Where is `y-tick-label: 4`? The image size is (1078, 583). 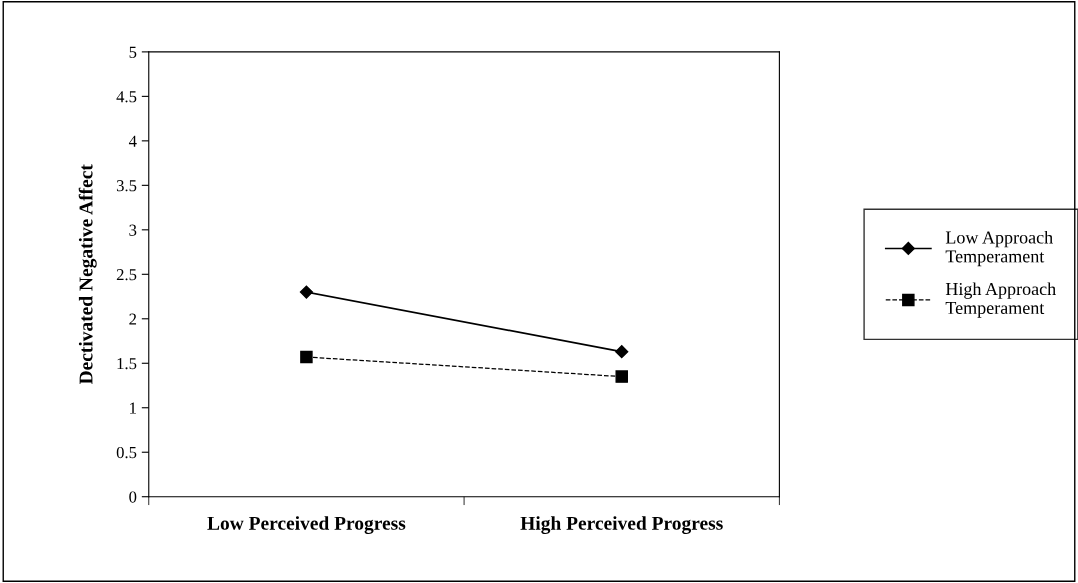 y-tick-label: 4 is located at coordinates (132, 141).